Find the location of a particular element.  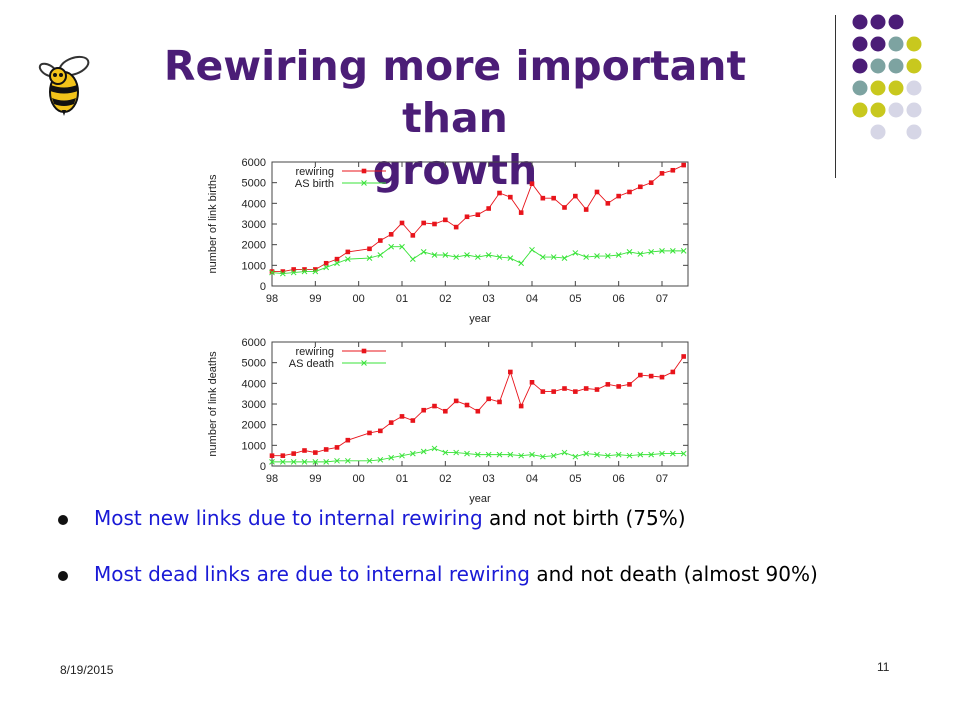

y-tick-label: 6000 is located at coordinates (254, 343).